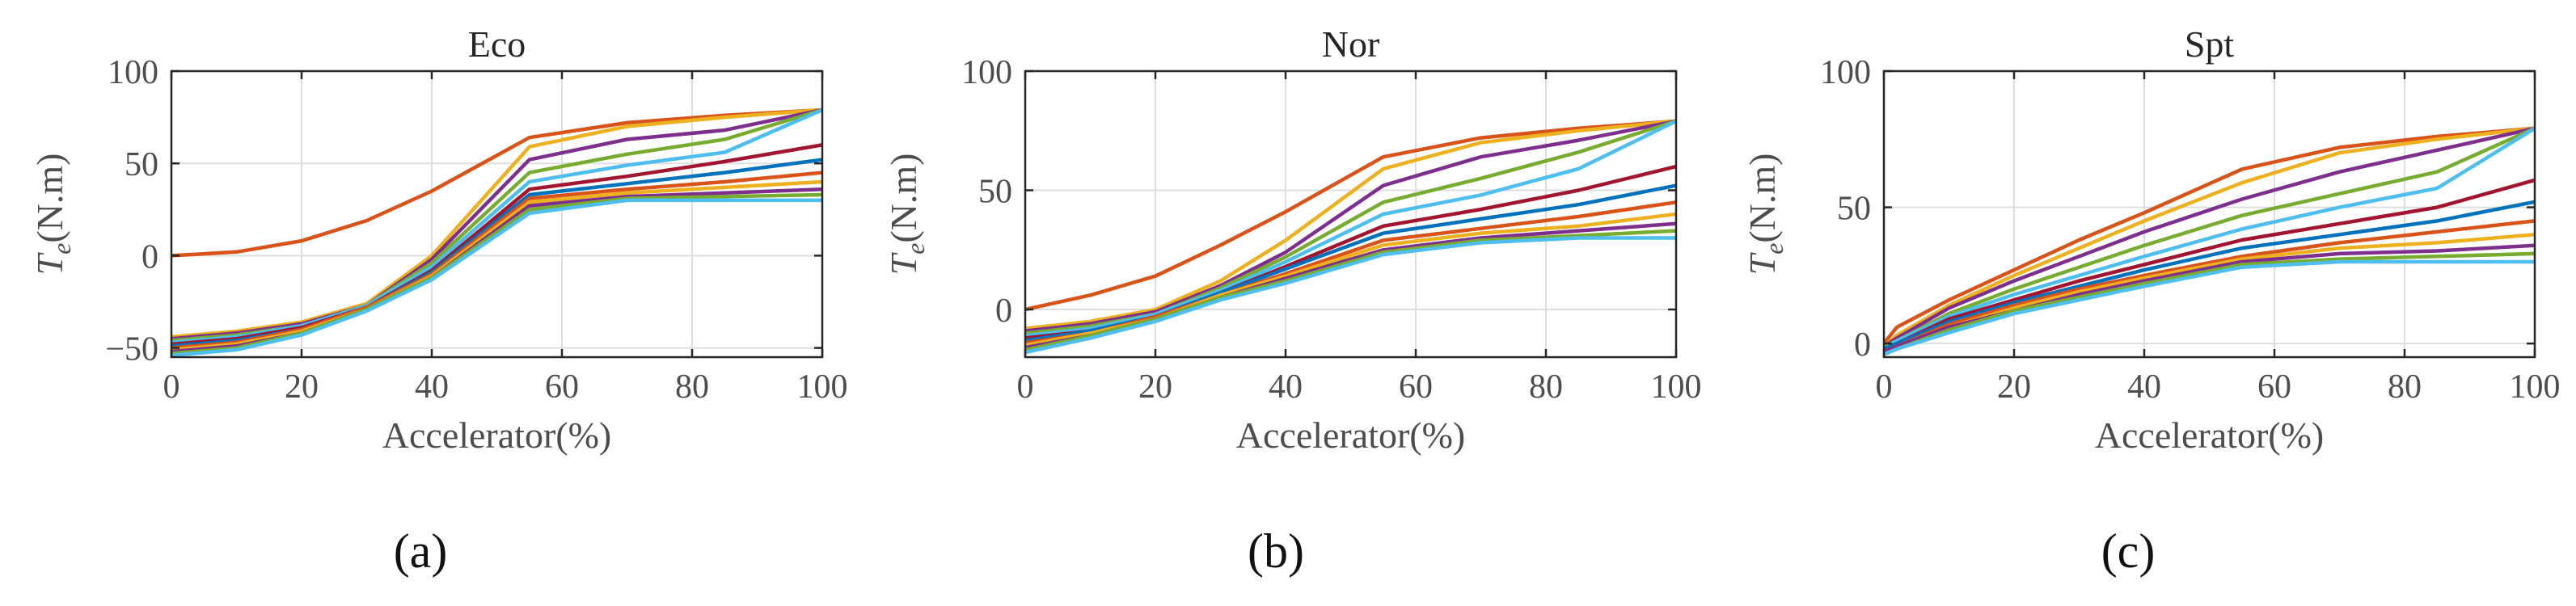  Describe the element at coordinates (2128, 551) in the screenshot. I see `panel-label: (c)` at that location.